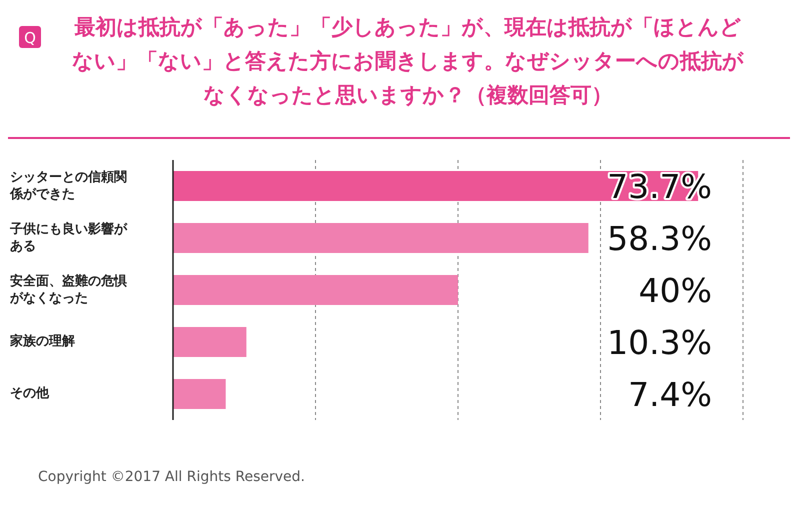 The height and width of the screenshot is (514, 800). Describe the element at coordinates (69, 238) in the screenshot. I see `y-tick-label: 子供にも良い影響がある` at that location.